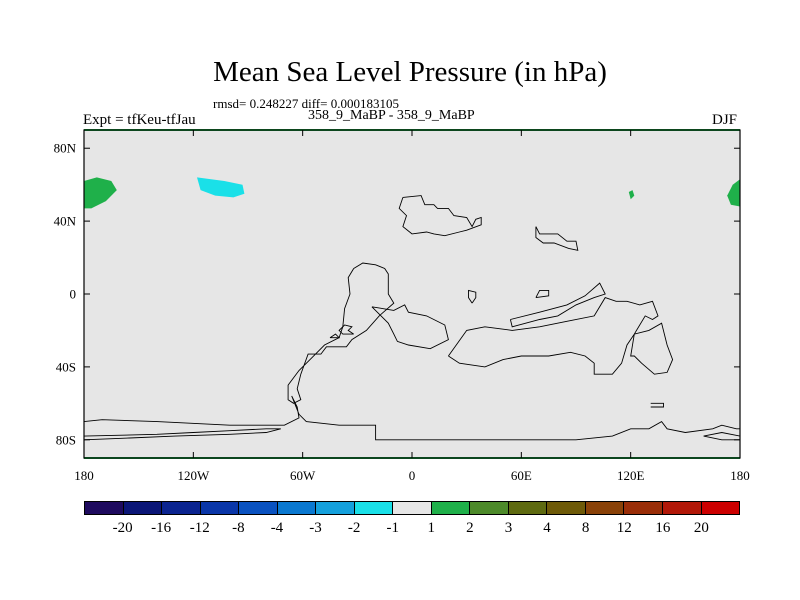 The width and height of the screenshot is (800, 600). Describe the element at coordinates (585, 528) in the screenshot. I see `colorbar-label-12: 8` at that location.